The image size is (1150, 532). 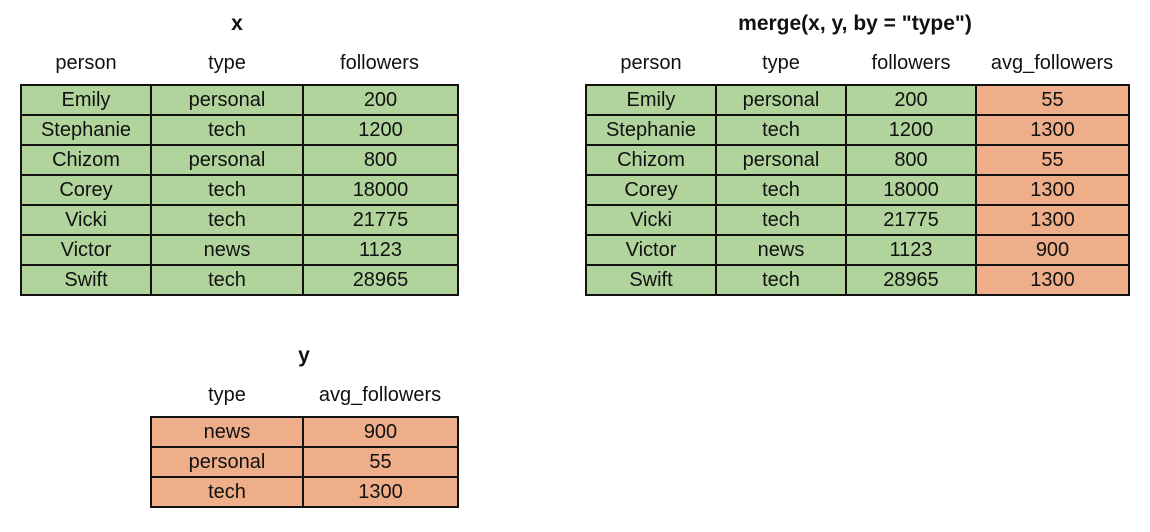 What do you see at coordinates (380, 492) in the screenshot?
I see `y-cell: 1300` at bounding box center [380, 492].